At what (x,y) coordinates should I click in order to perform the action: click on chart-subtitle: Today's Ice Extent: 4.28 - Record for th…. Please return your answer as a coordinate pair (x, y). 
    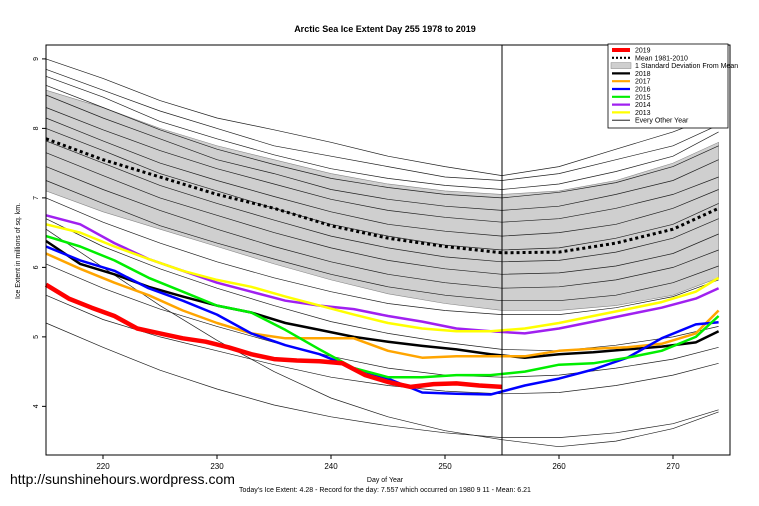
    Looking at the image, I should click on (385, 490).